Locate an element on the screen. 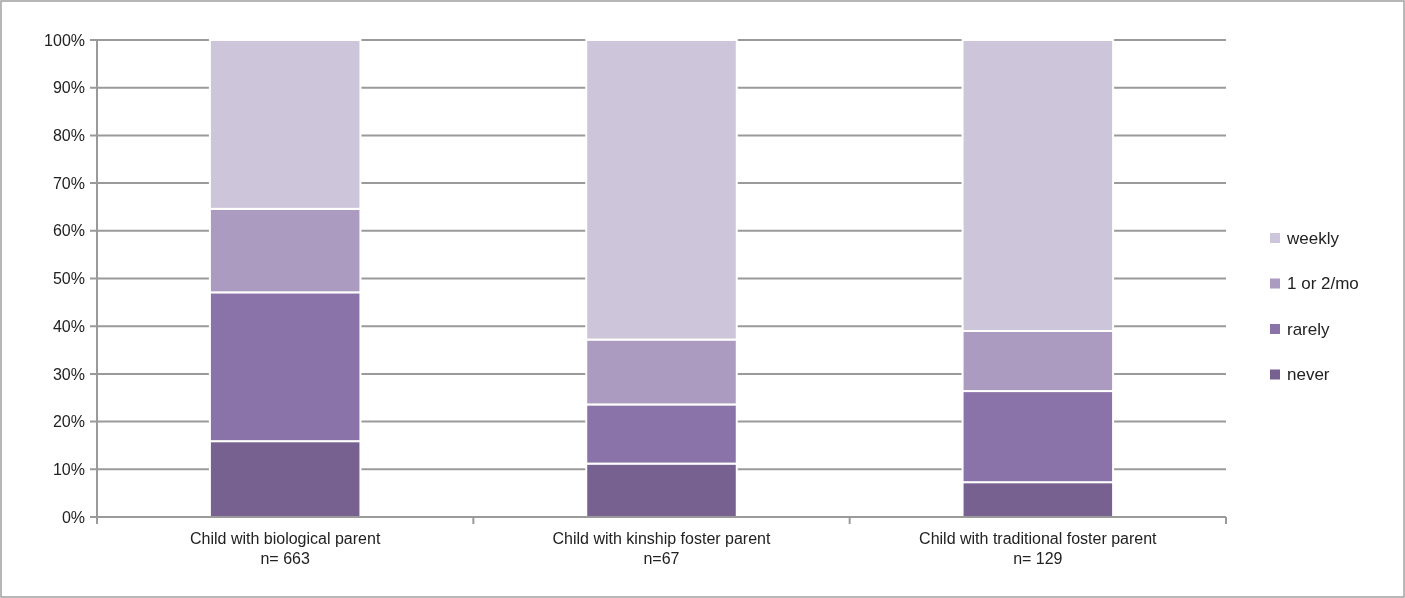 The height and width of the screenshot is (598, 1405). y-tick-label: 40% is located at coordinates (68, 326).